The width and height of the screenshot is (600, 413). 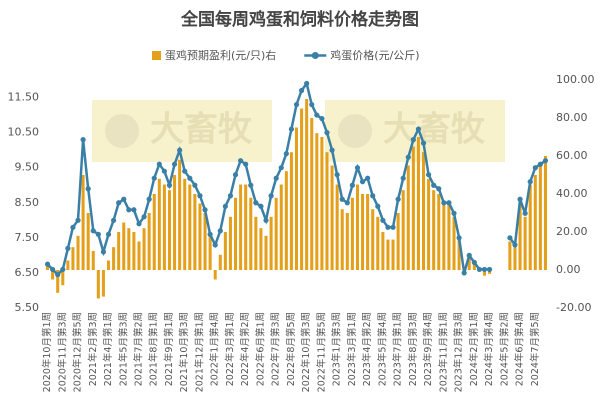 What do you see at coordinates (62, 352) in the screenshot?
I see `x-tick-label: 2020年11月第3周` at bounding box center [62, 352].